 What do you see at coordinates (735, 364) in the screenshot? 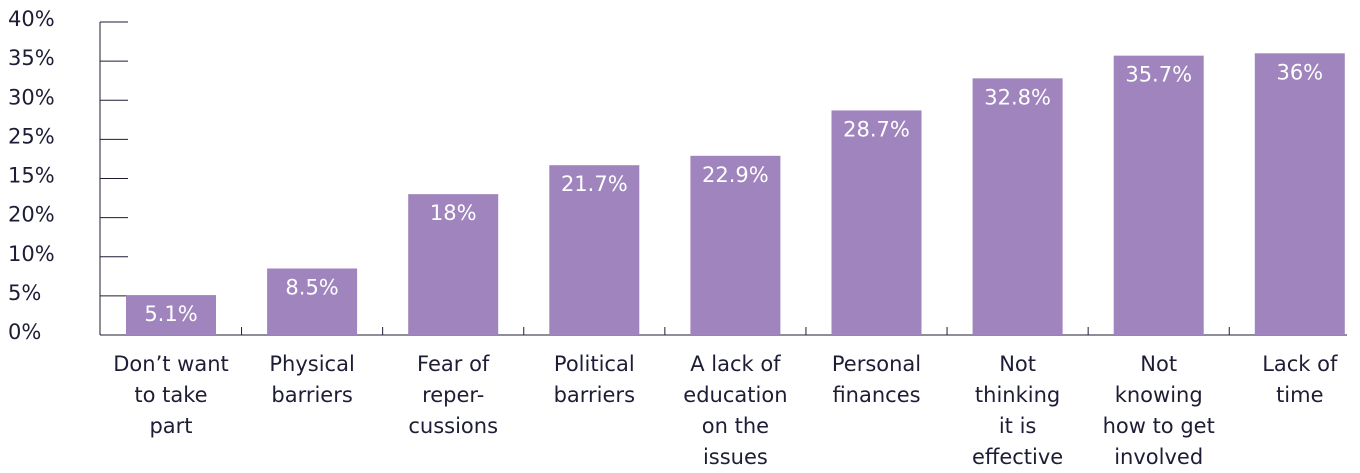
I see `x-tick-label: A lack of` at bounding box center [735, 364].